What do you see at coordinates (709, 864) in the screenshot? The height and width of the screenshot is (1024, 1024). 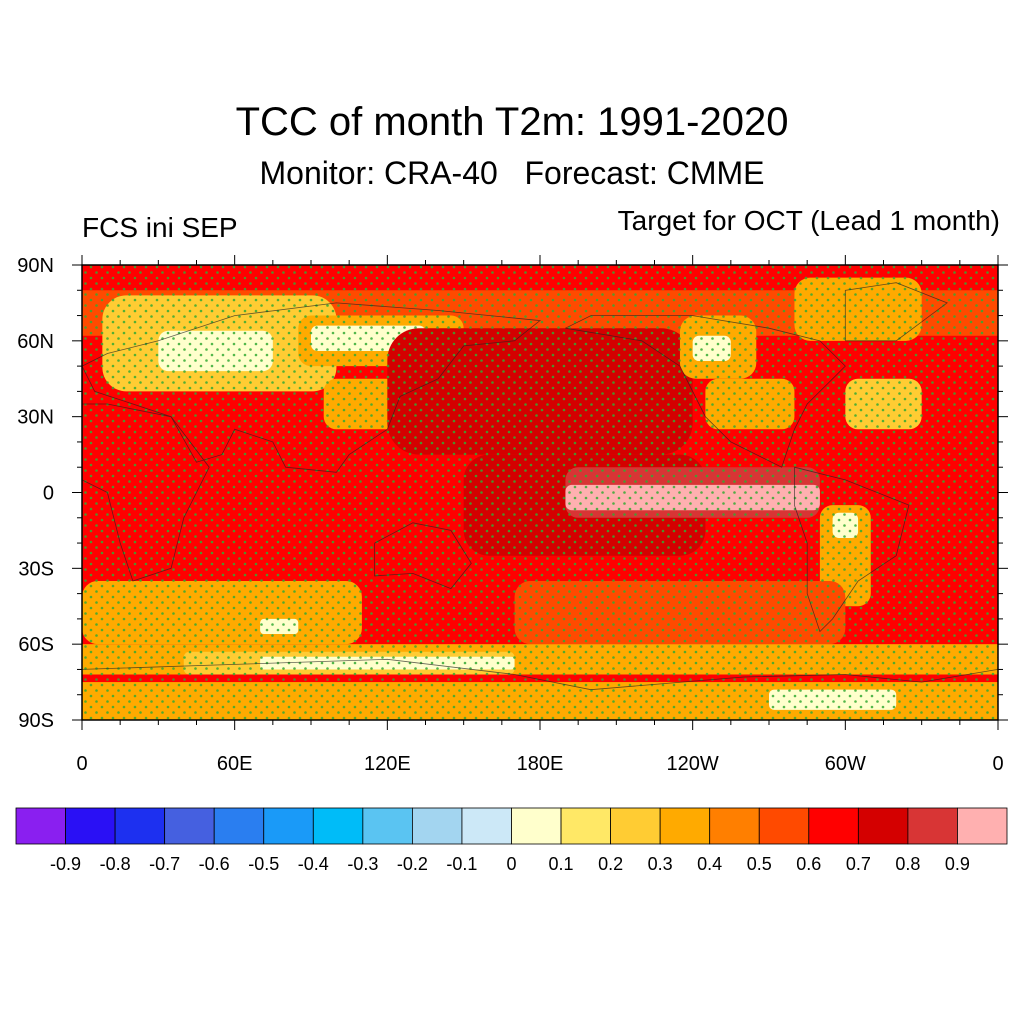 I see `colorbar-label: 0.4` at bounding box center [709, 864].